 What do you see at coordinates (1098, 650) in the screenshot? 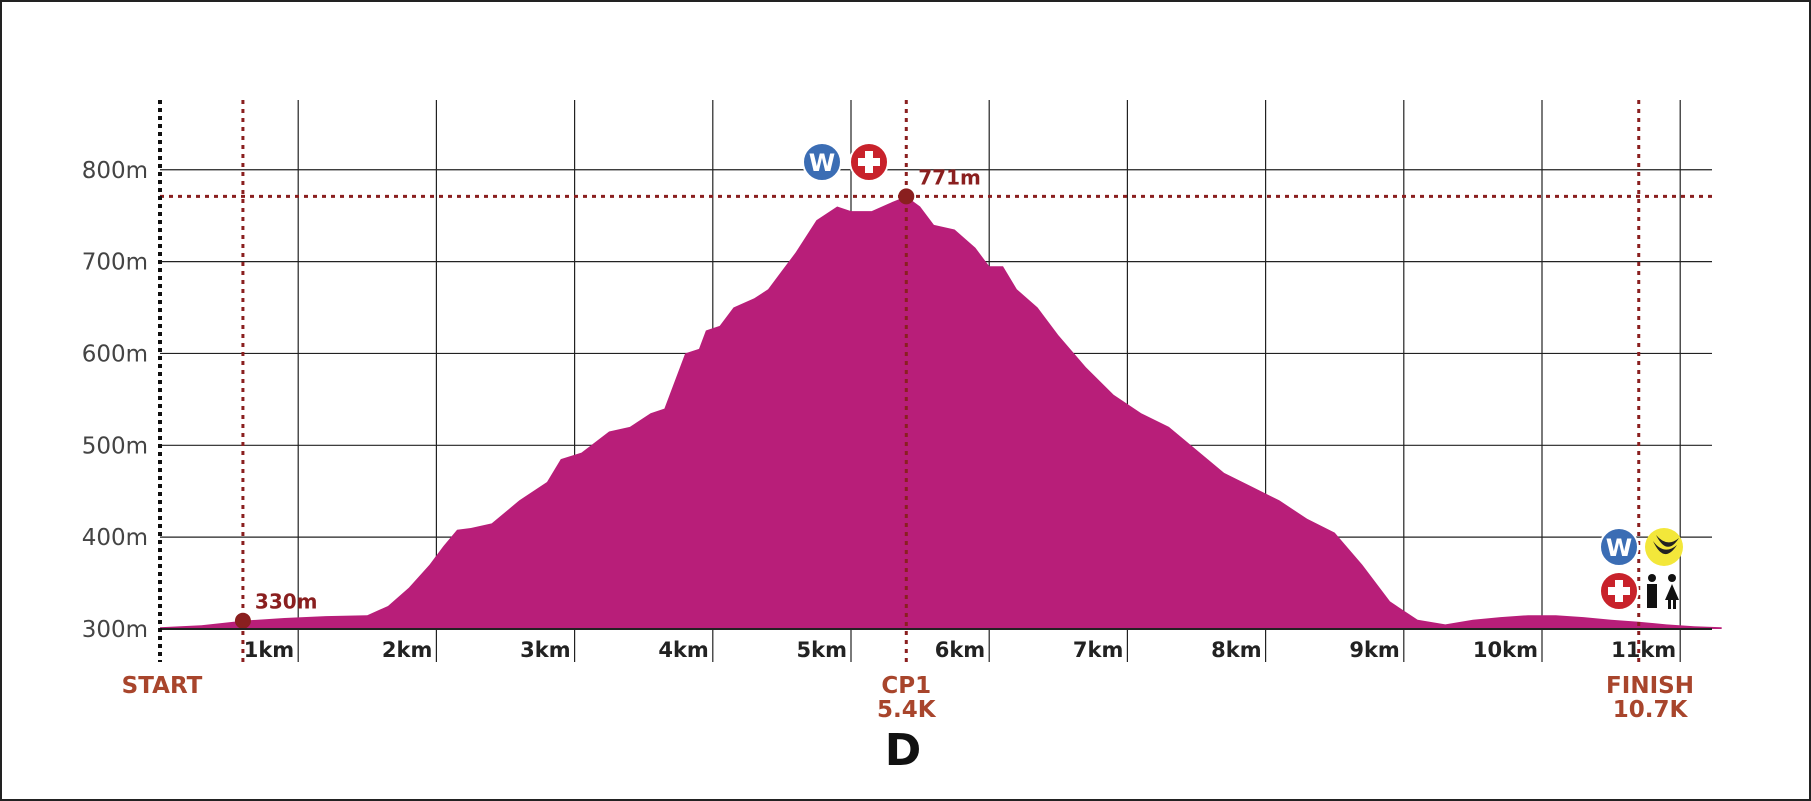
I see `x-tick-label: 7km` at bounding box center [1098, 650].